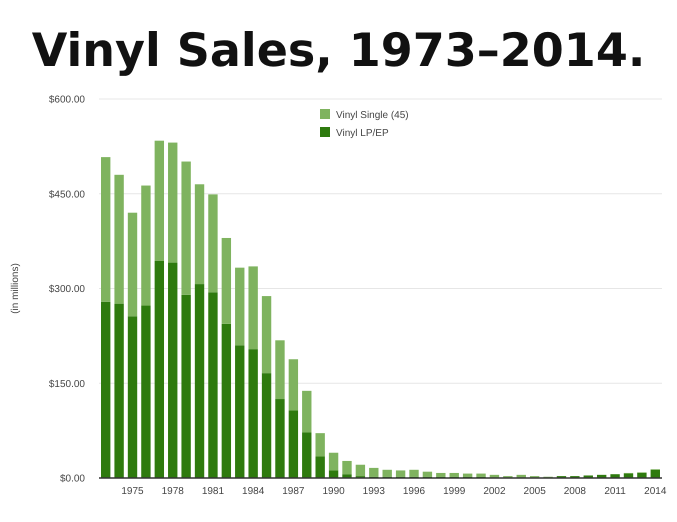 The width and height of the screenshot is (677, 522). What do you see at coordinates (615, 491) in the screenshot?
I see `x-tick-label: 2011` at bounding box center [615, 491].